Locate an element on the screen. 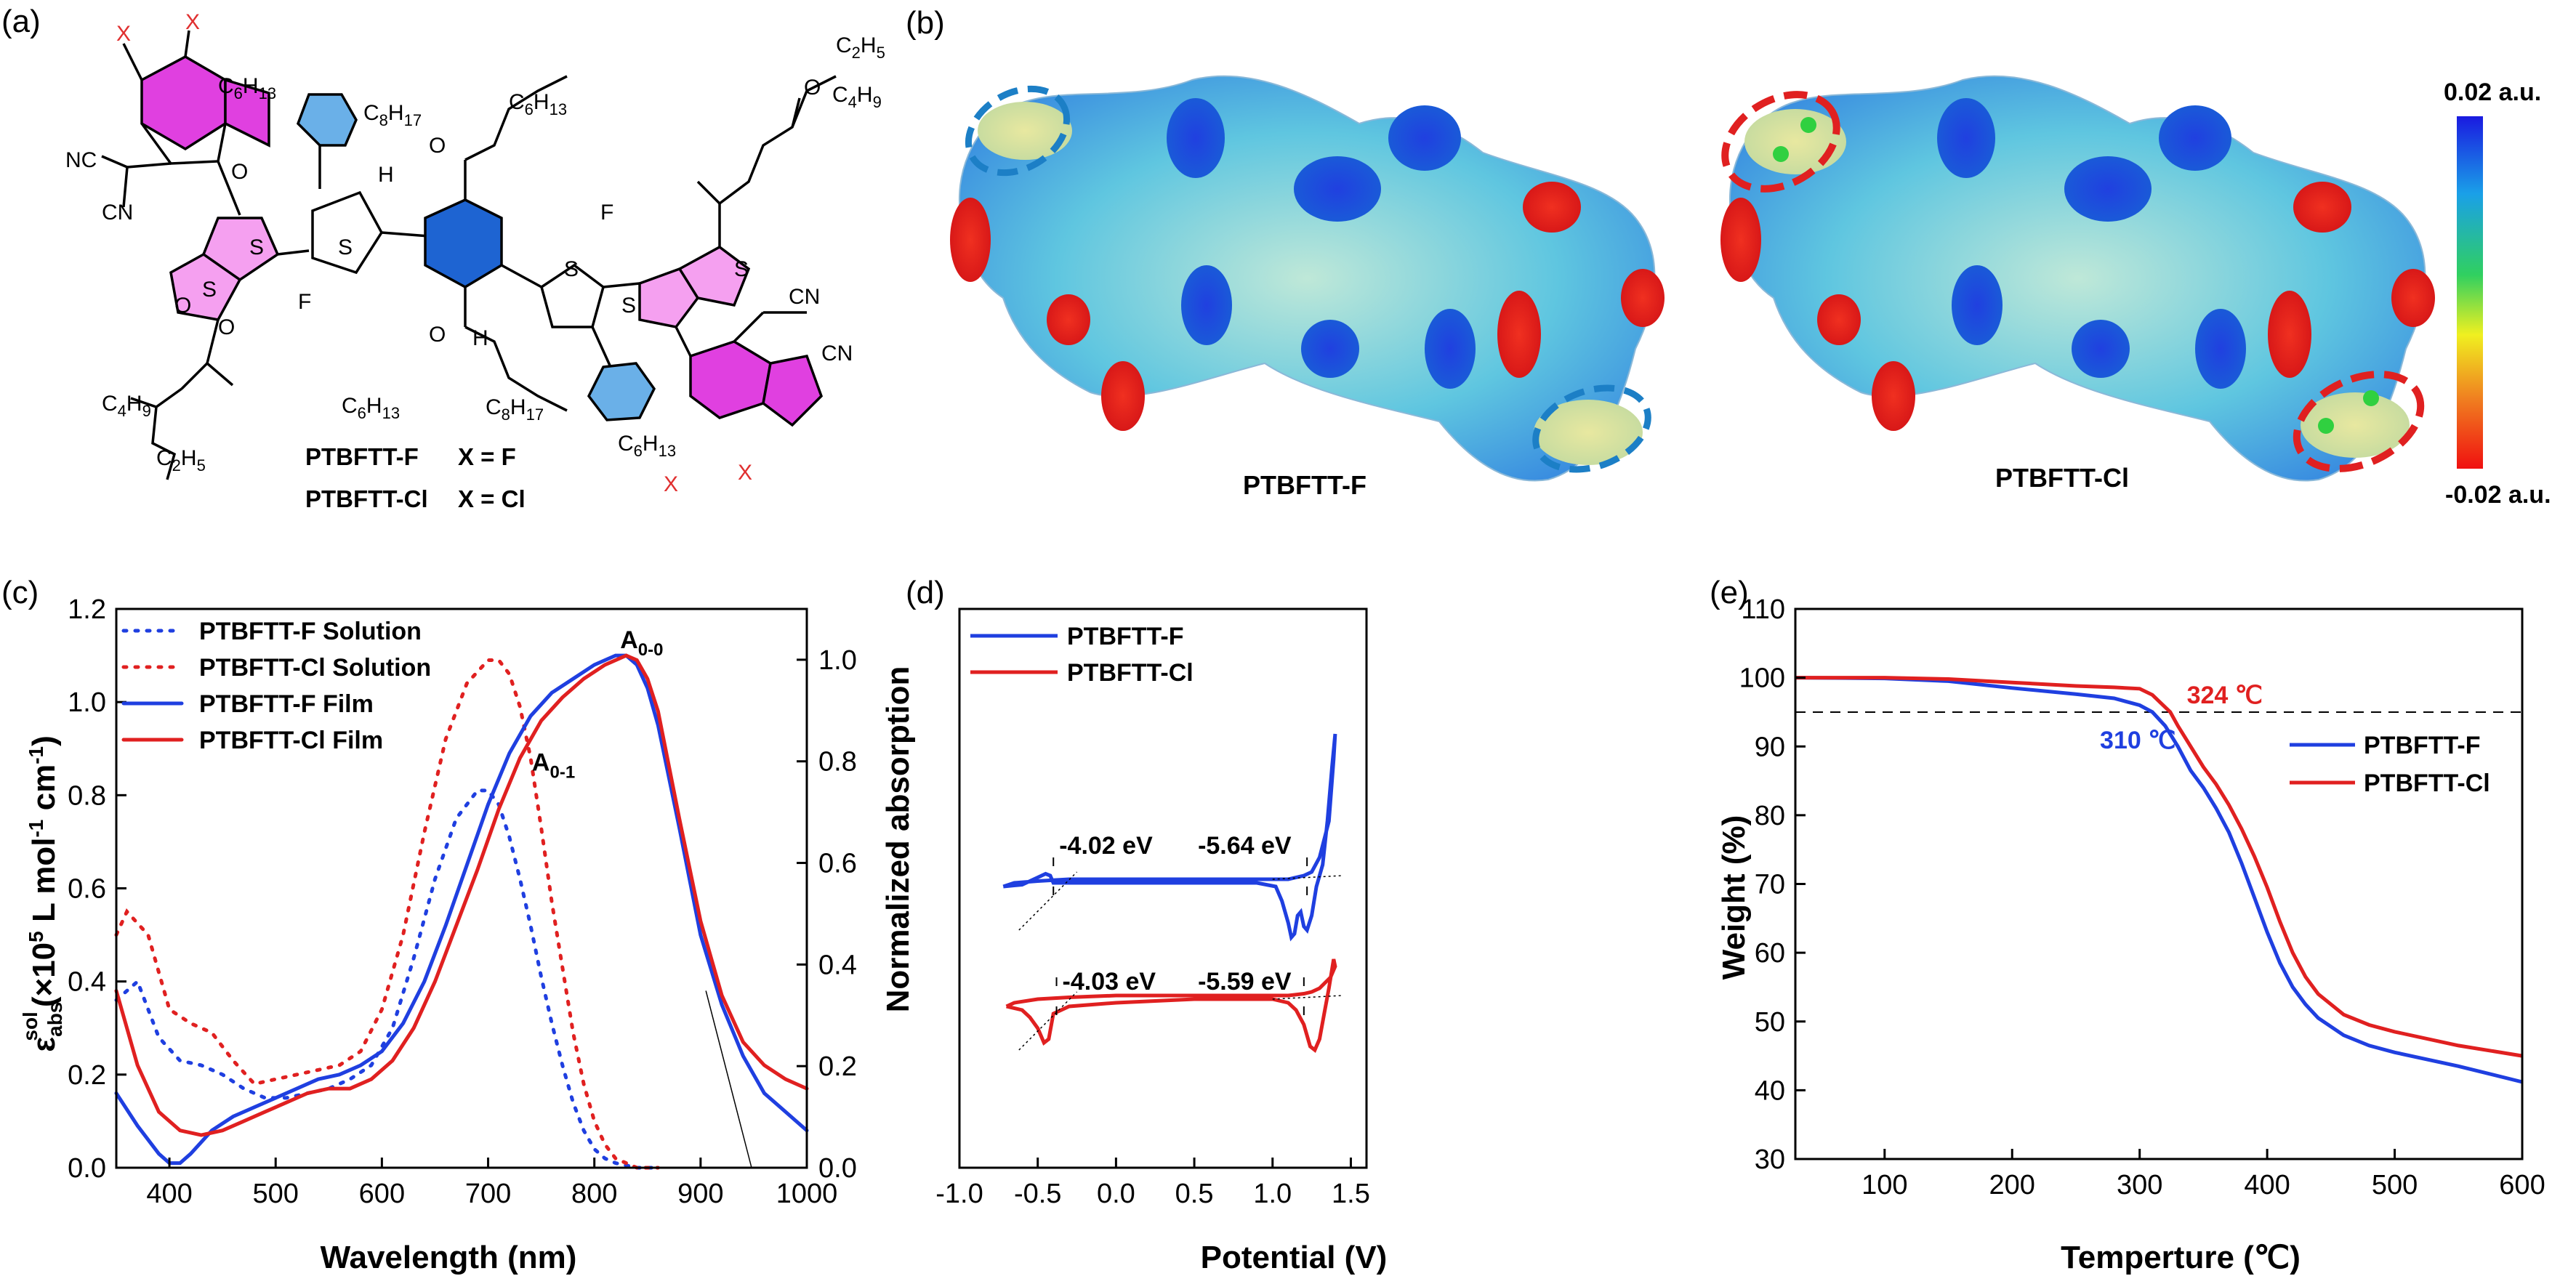 This screenshot has height=1276, width=2576. absorption-onset-tangent is located at coordinates (728, 1079).